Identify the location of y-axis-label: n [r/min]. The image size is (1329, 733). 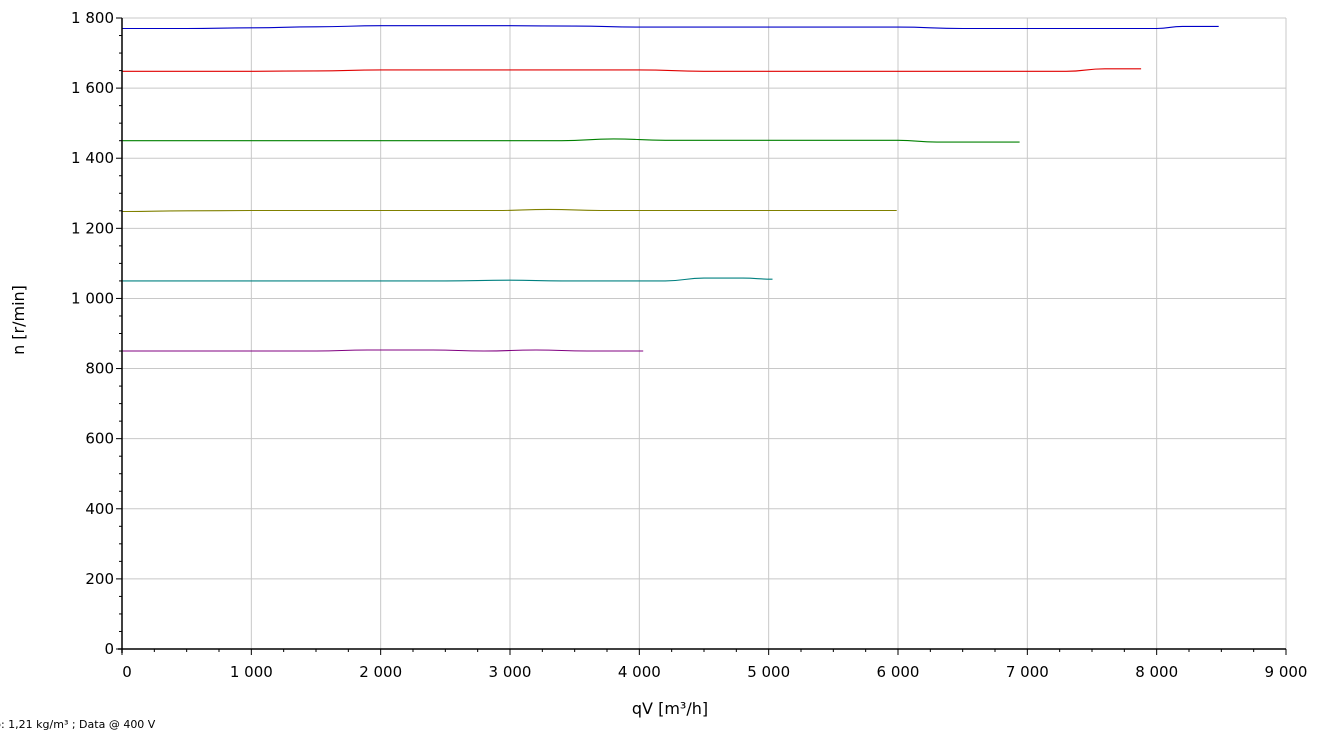
(18, 320).